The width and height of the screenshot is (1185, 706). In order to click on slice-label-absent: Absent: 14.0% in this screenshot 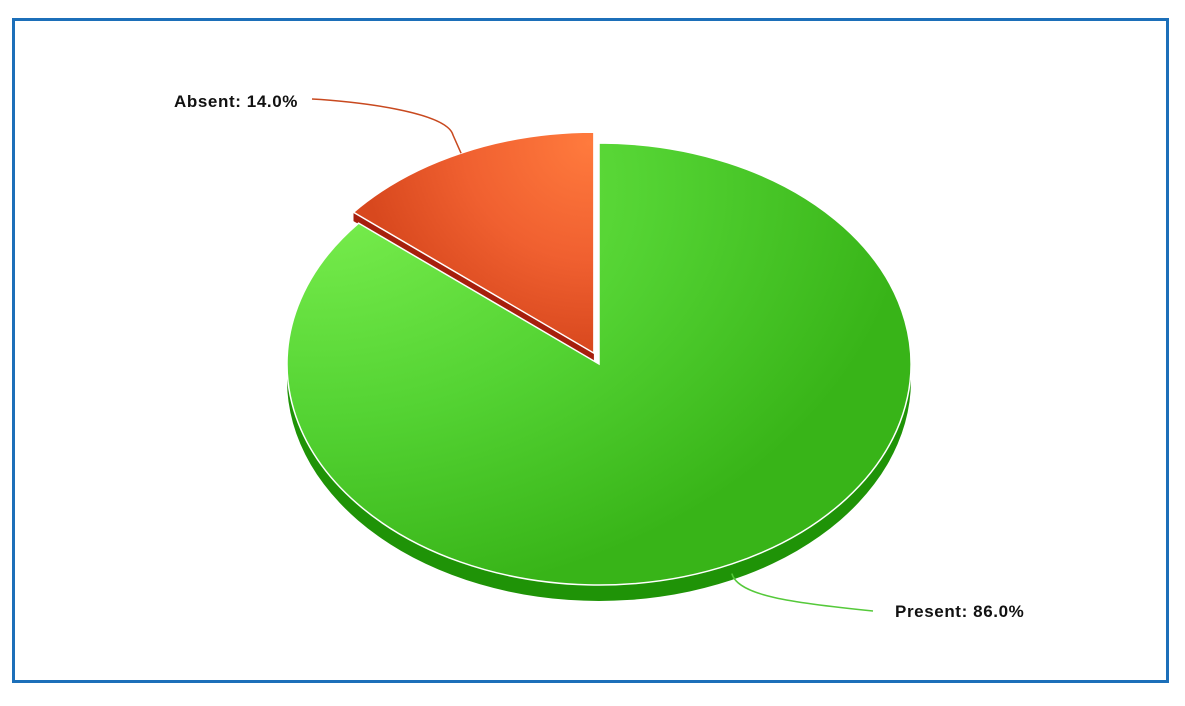, I will do `click(236, 101)`.